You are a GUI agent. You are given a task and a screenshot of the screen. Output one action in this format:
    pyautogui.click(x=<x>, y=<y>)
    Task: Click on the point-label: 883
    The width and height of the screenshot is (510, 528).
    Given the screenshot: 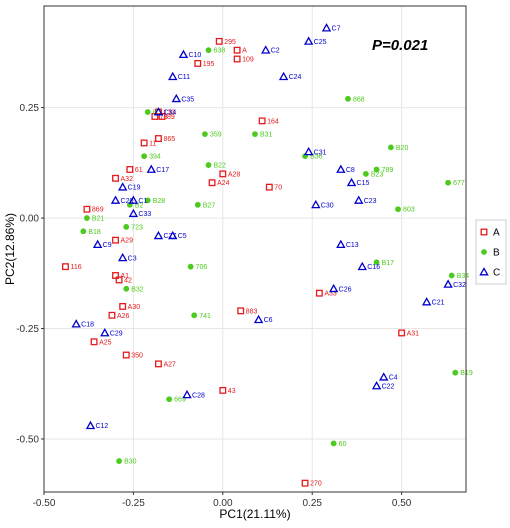 What is the action you would take?
    pyautogui.click(x=252, y=311)
    